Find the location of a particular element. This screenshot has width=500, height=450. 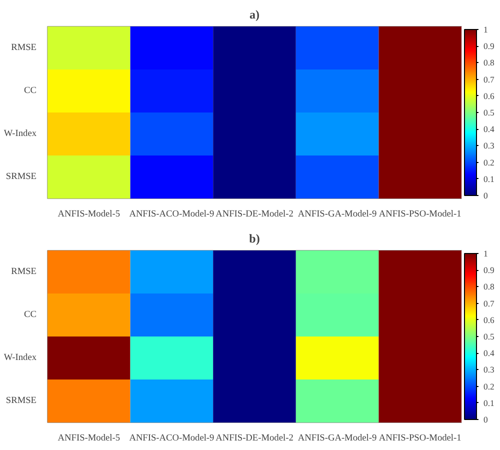

chart-title: b) is located at coordinates (254, 239).